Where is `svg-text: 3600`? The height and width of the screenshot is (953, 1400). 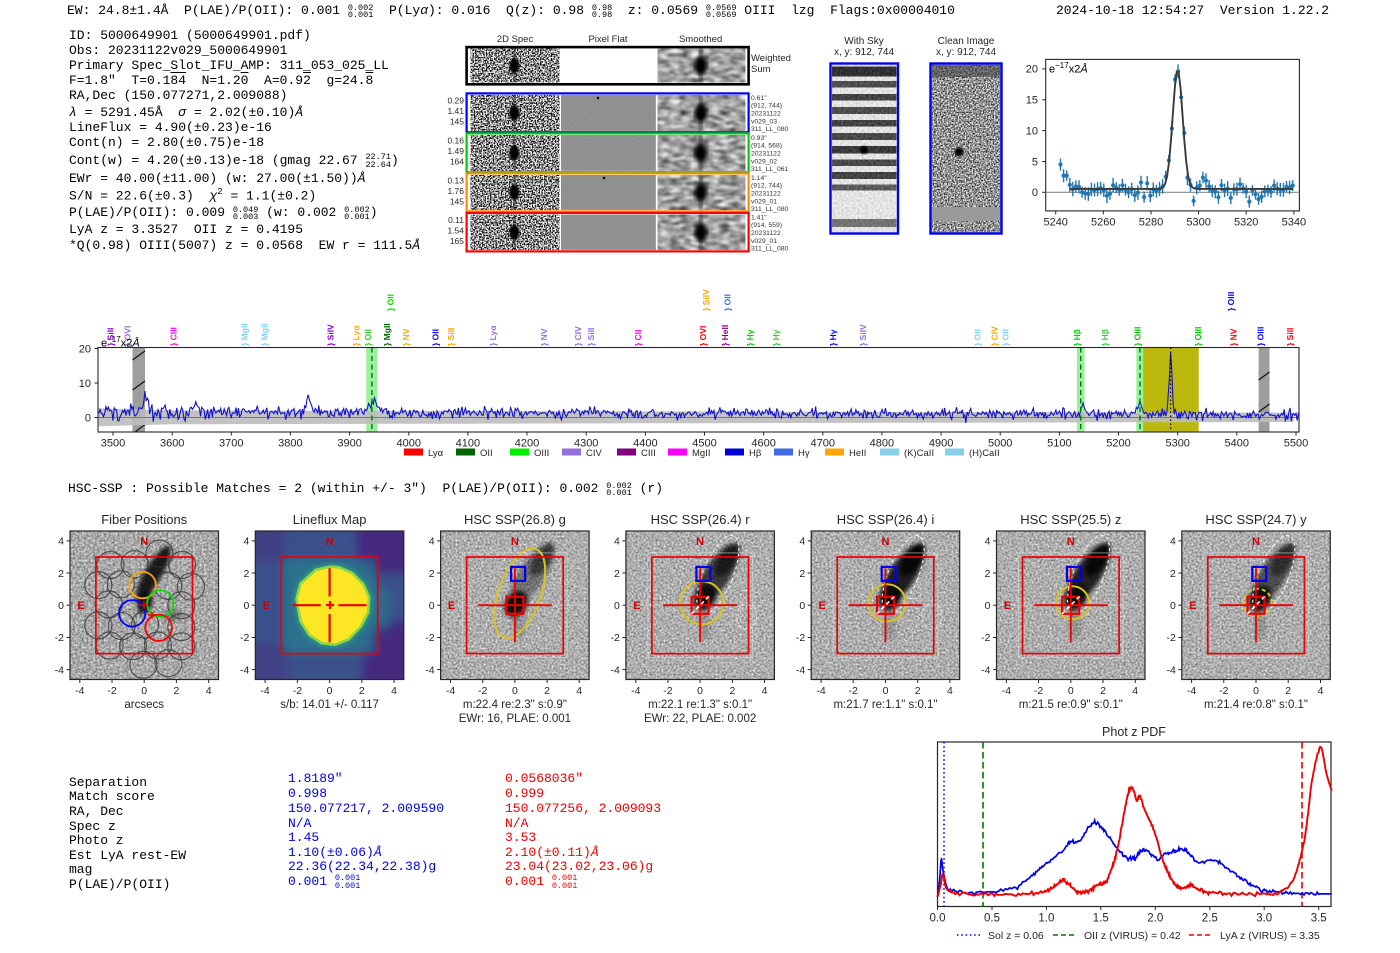 svg-text: 3600 is located at coordinates (172, 444).